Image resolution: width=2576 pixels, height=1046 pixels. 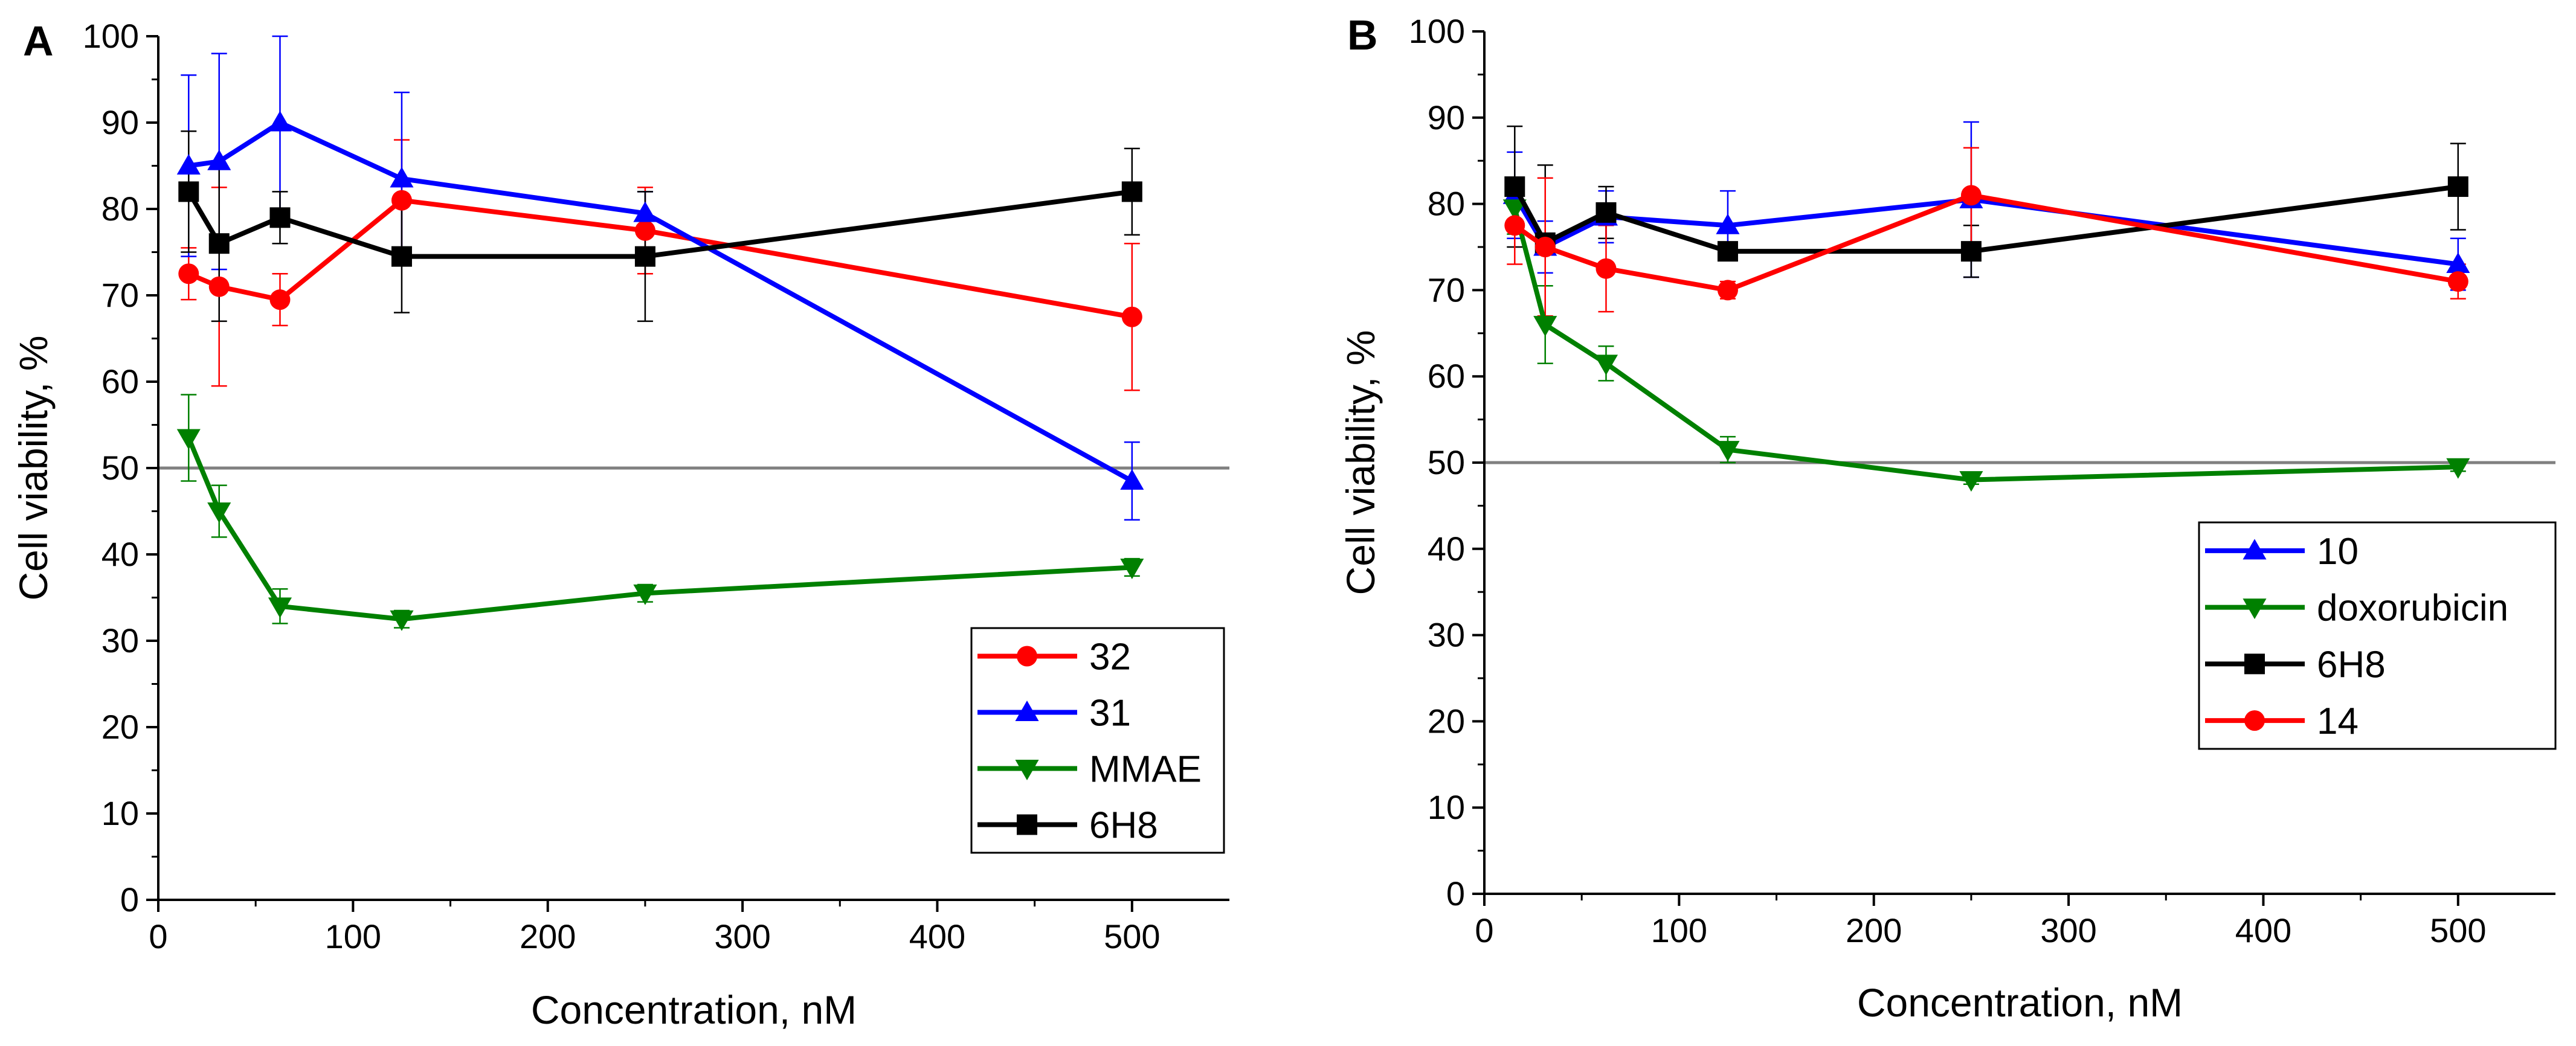 What do you see at coordinates (1986, 345) in the screenshot?
I see `series-doxorubicin` at bounding box center [1986, 345].